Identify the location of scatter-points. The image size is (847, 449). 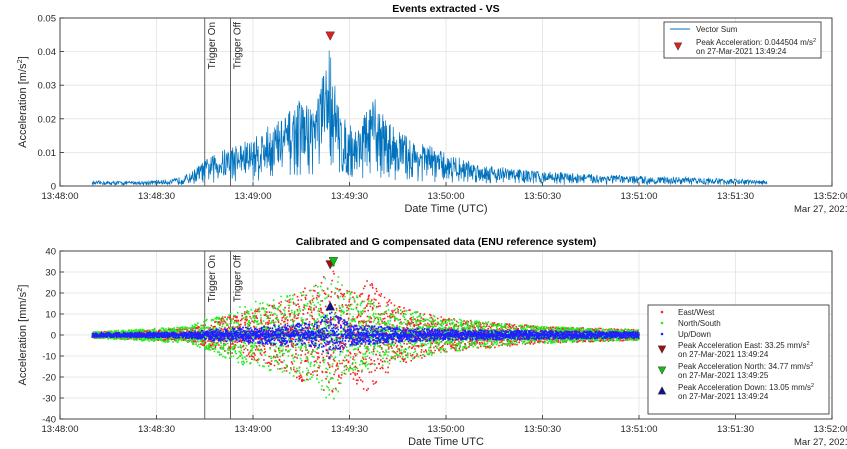
(365, 334).